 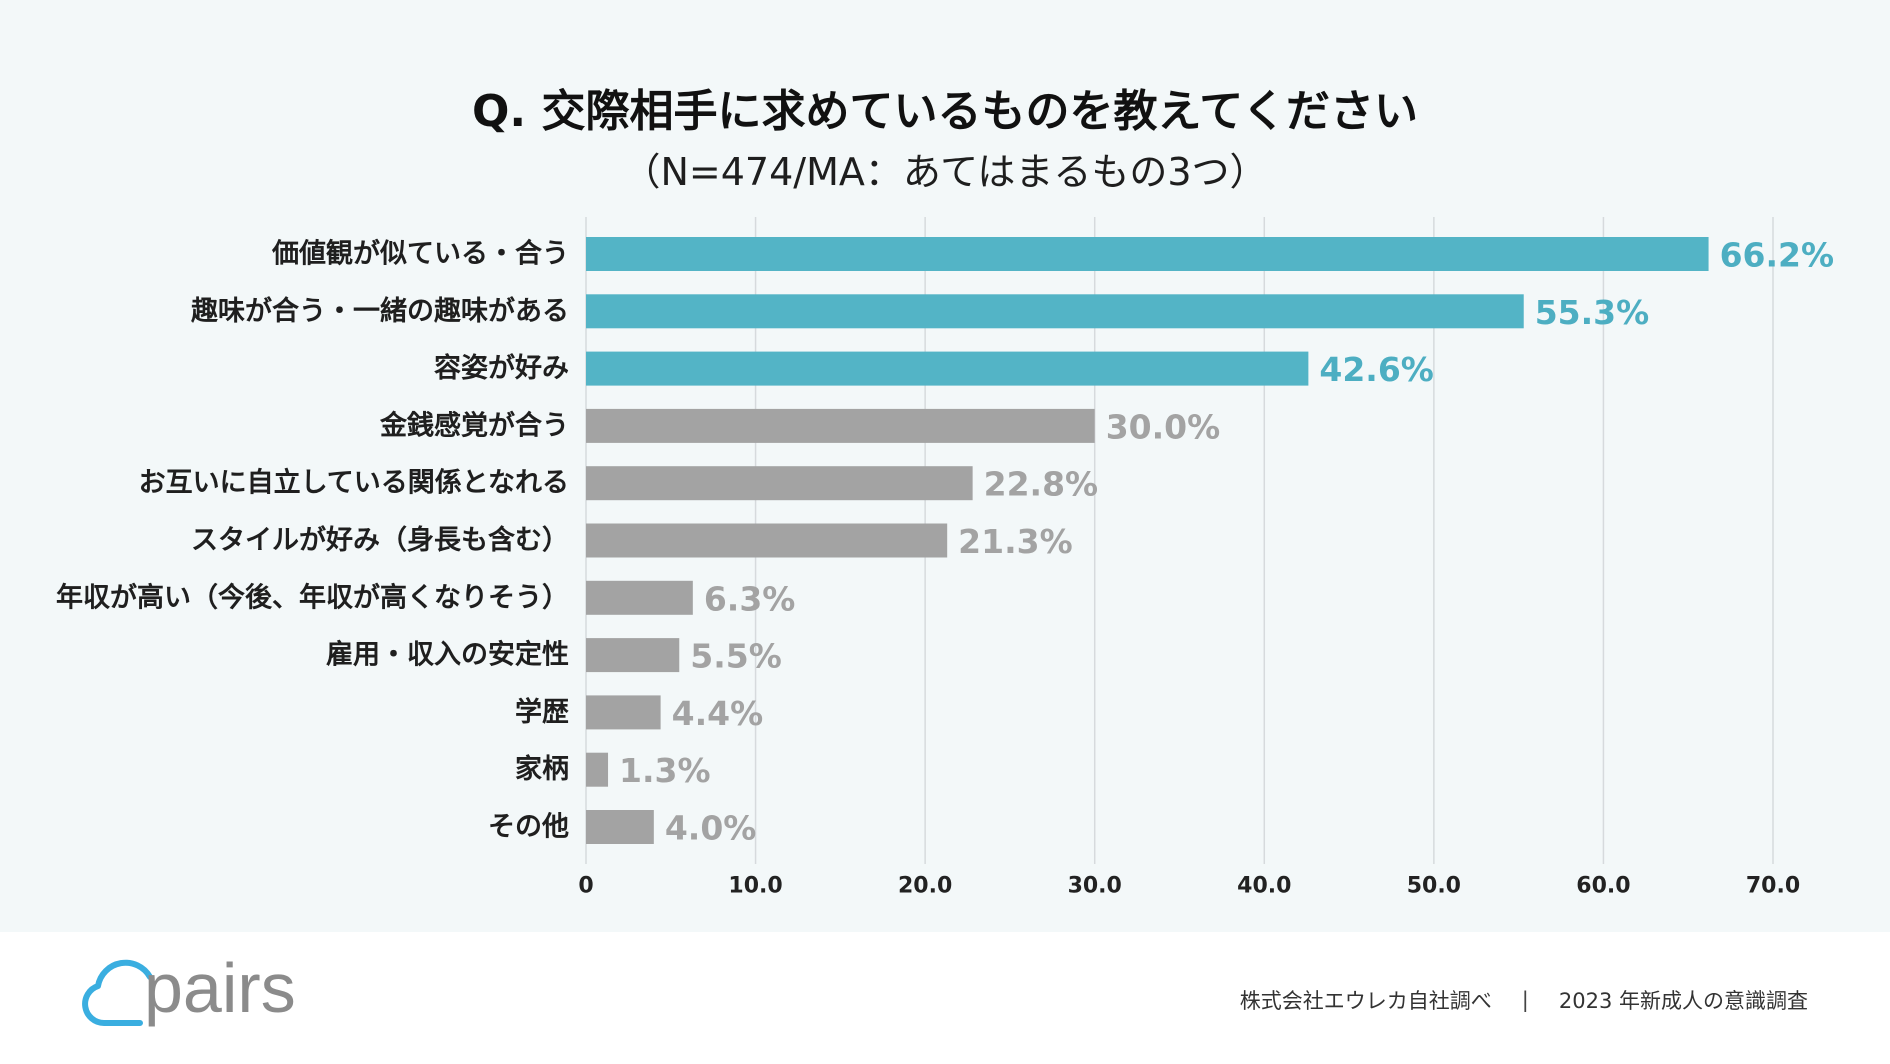 I want to click on value-label: 1.3%, so click(x=665, y=770).